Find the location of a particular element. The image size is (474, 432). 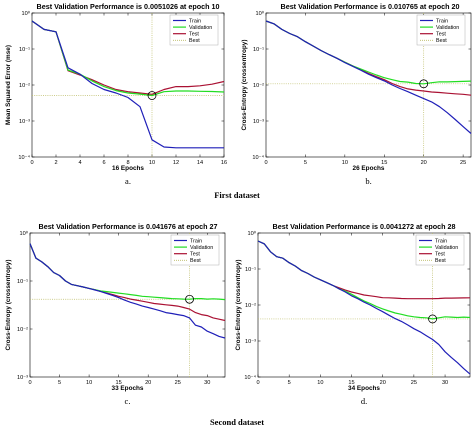

panel-label: a. is located at coordinates (128, 181).